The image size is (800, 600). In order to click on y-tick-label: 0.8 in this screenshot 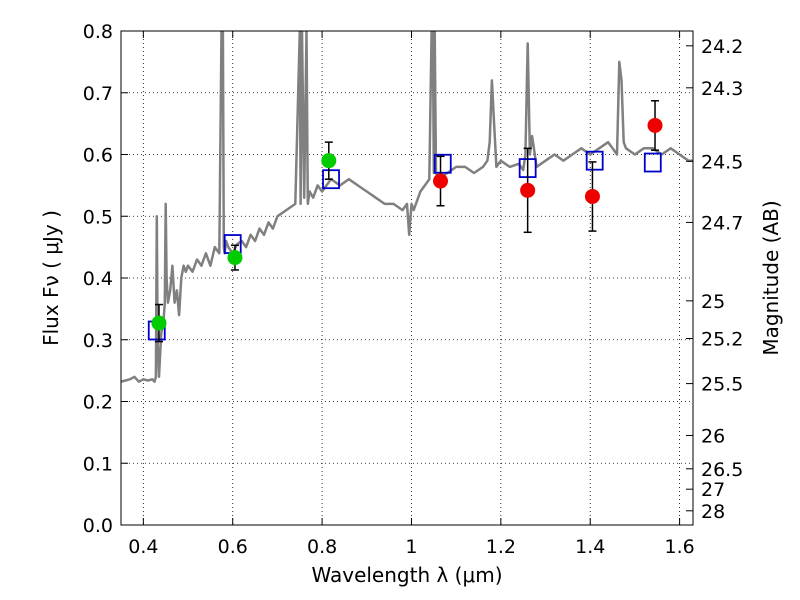, I will do `click(98, 32)`.